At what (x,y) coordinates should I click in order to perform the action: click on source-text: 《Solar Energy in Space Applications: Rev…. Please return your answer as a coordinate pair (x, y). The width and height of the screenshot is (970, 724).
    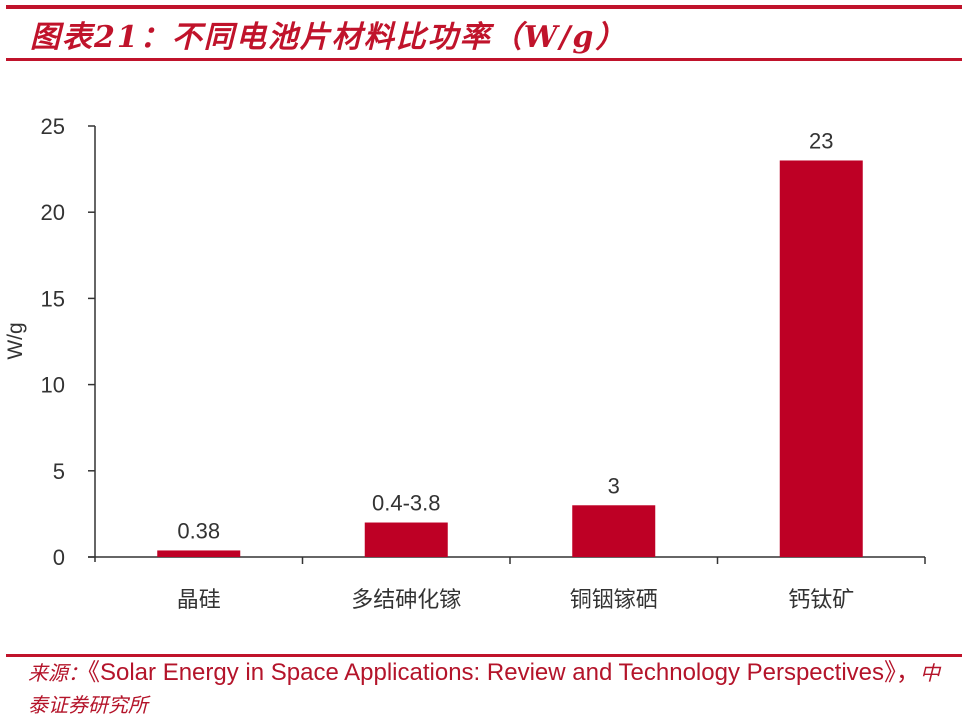
    Looking at the image, I should click on (504, 672).